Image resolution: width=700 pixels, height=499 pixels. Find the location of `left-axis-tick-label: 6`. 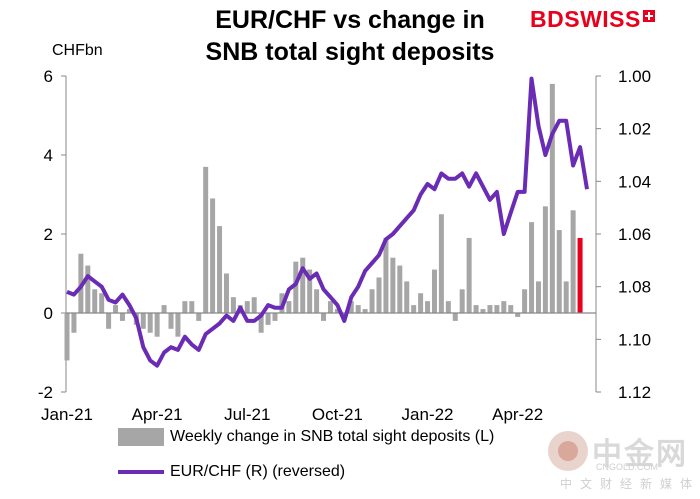

left-axis-tick-label: 6 is located at coordinates (48, 76).